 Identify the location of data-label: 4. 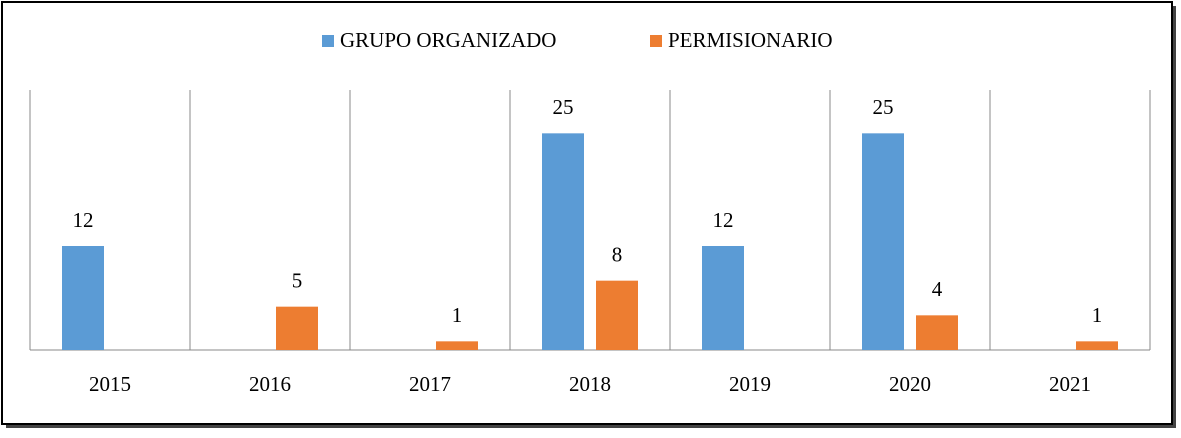
(937, 289).